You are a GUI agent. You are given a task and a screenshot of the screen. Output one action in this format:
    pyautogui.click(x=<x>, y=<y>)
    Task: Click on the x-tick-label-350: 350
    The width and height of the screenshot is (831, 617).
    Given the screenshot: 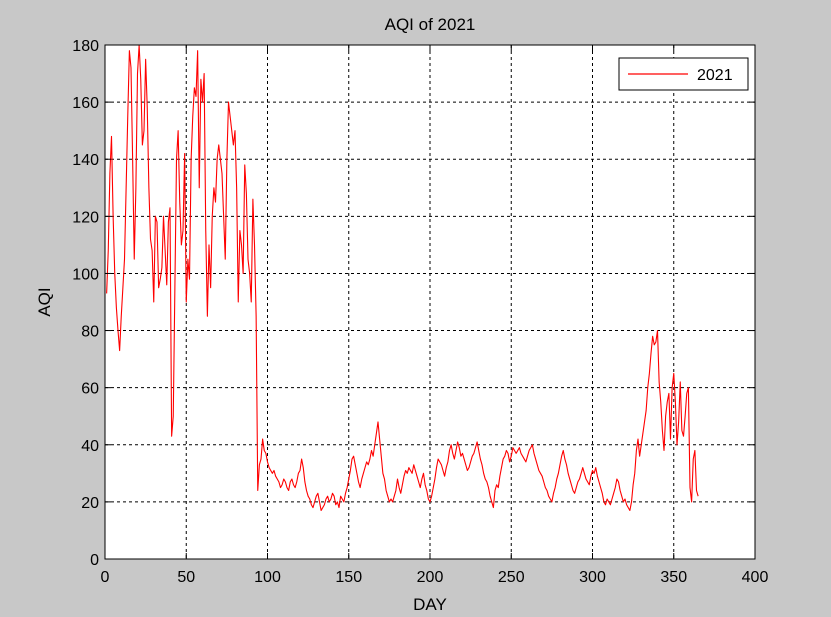 What is the action you would take?
    pyautogui.click(x=673, y=577)
    